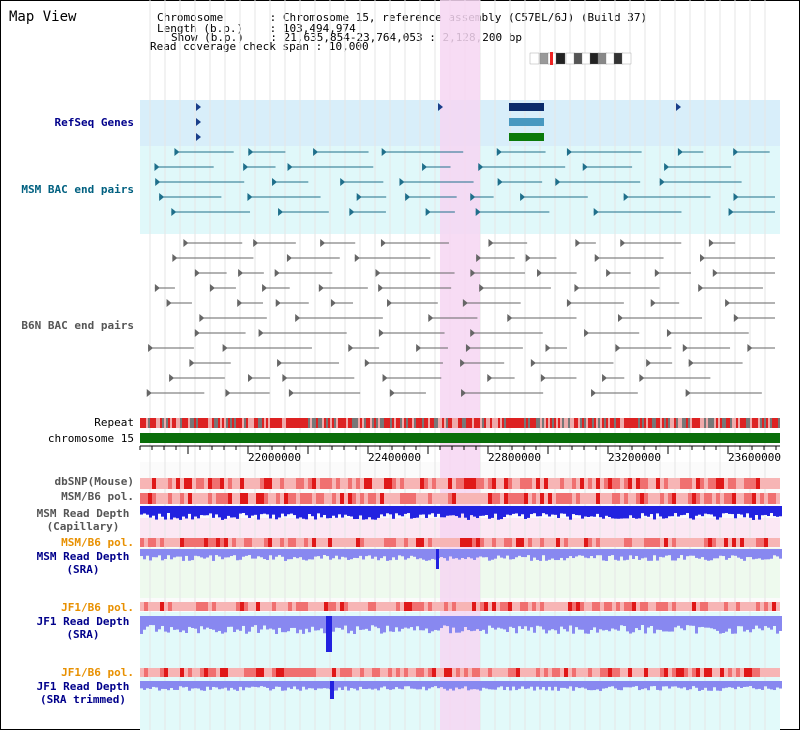  Describe the element at coordinates (97, 542) in the screenshot. I see `track-label-msm-pol-2: MSM/B6 pol.` at that location.